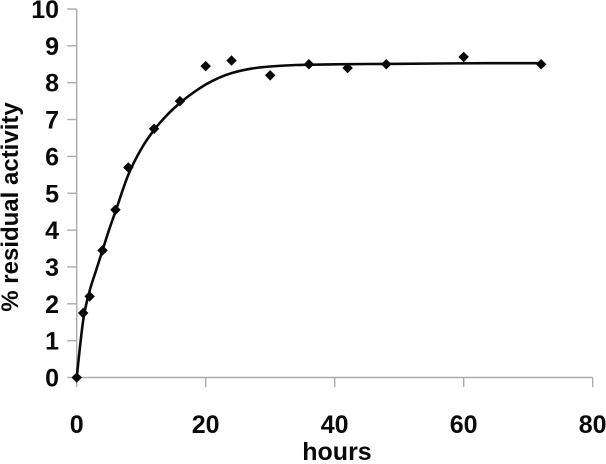  I want to click on y-tick-label: 4, so click(52, 231).